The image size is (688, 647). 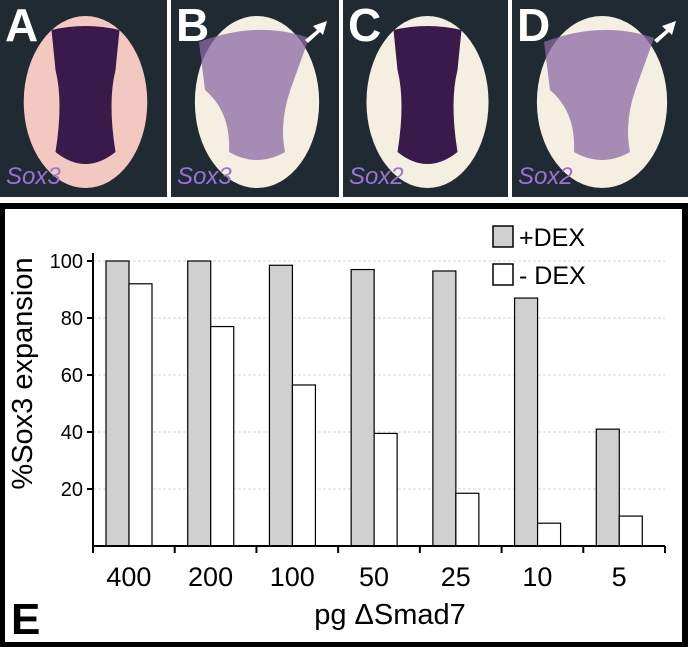 What do you see at coordinates (72, 433) in the screenshot?
I see `y-tick-label: 40` at bounding box center [72, 433].